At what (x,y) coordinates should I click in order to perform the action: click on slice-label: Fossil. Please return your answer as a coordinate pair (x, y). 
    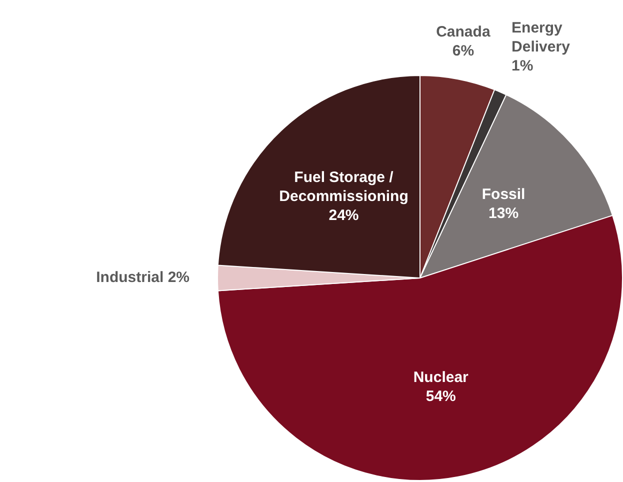
    Looking at the image, I should click on (504, 194).